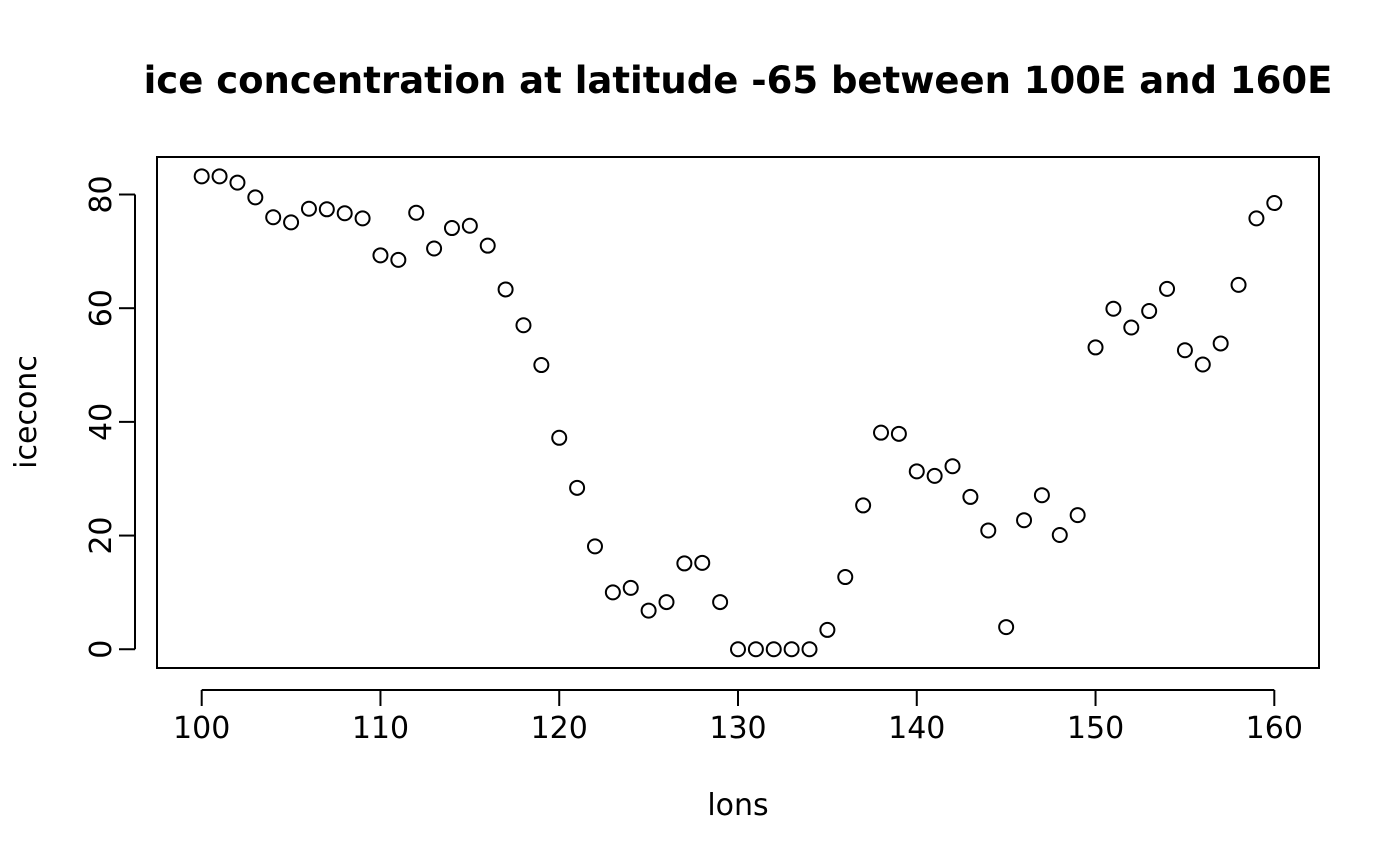 Image resolution: width=1400 pixels, height=865 pixels. Describe the element at coordinates (101, 194) in the screenshot. I see `y-tick-label: 80` at that location.